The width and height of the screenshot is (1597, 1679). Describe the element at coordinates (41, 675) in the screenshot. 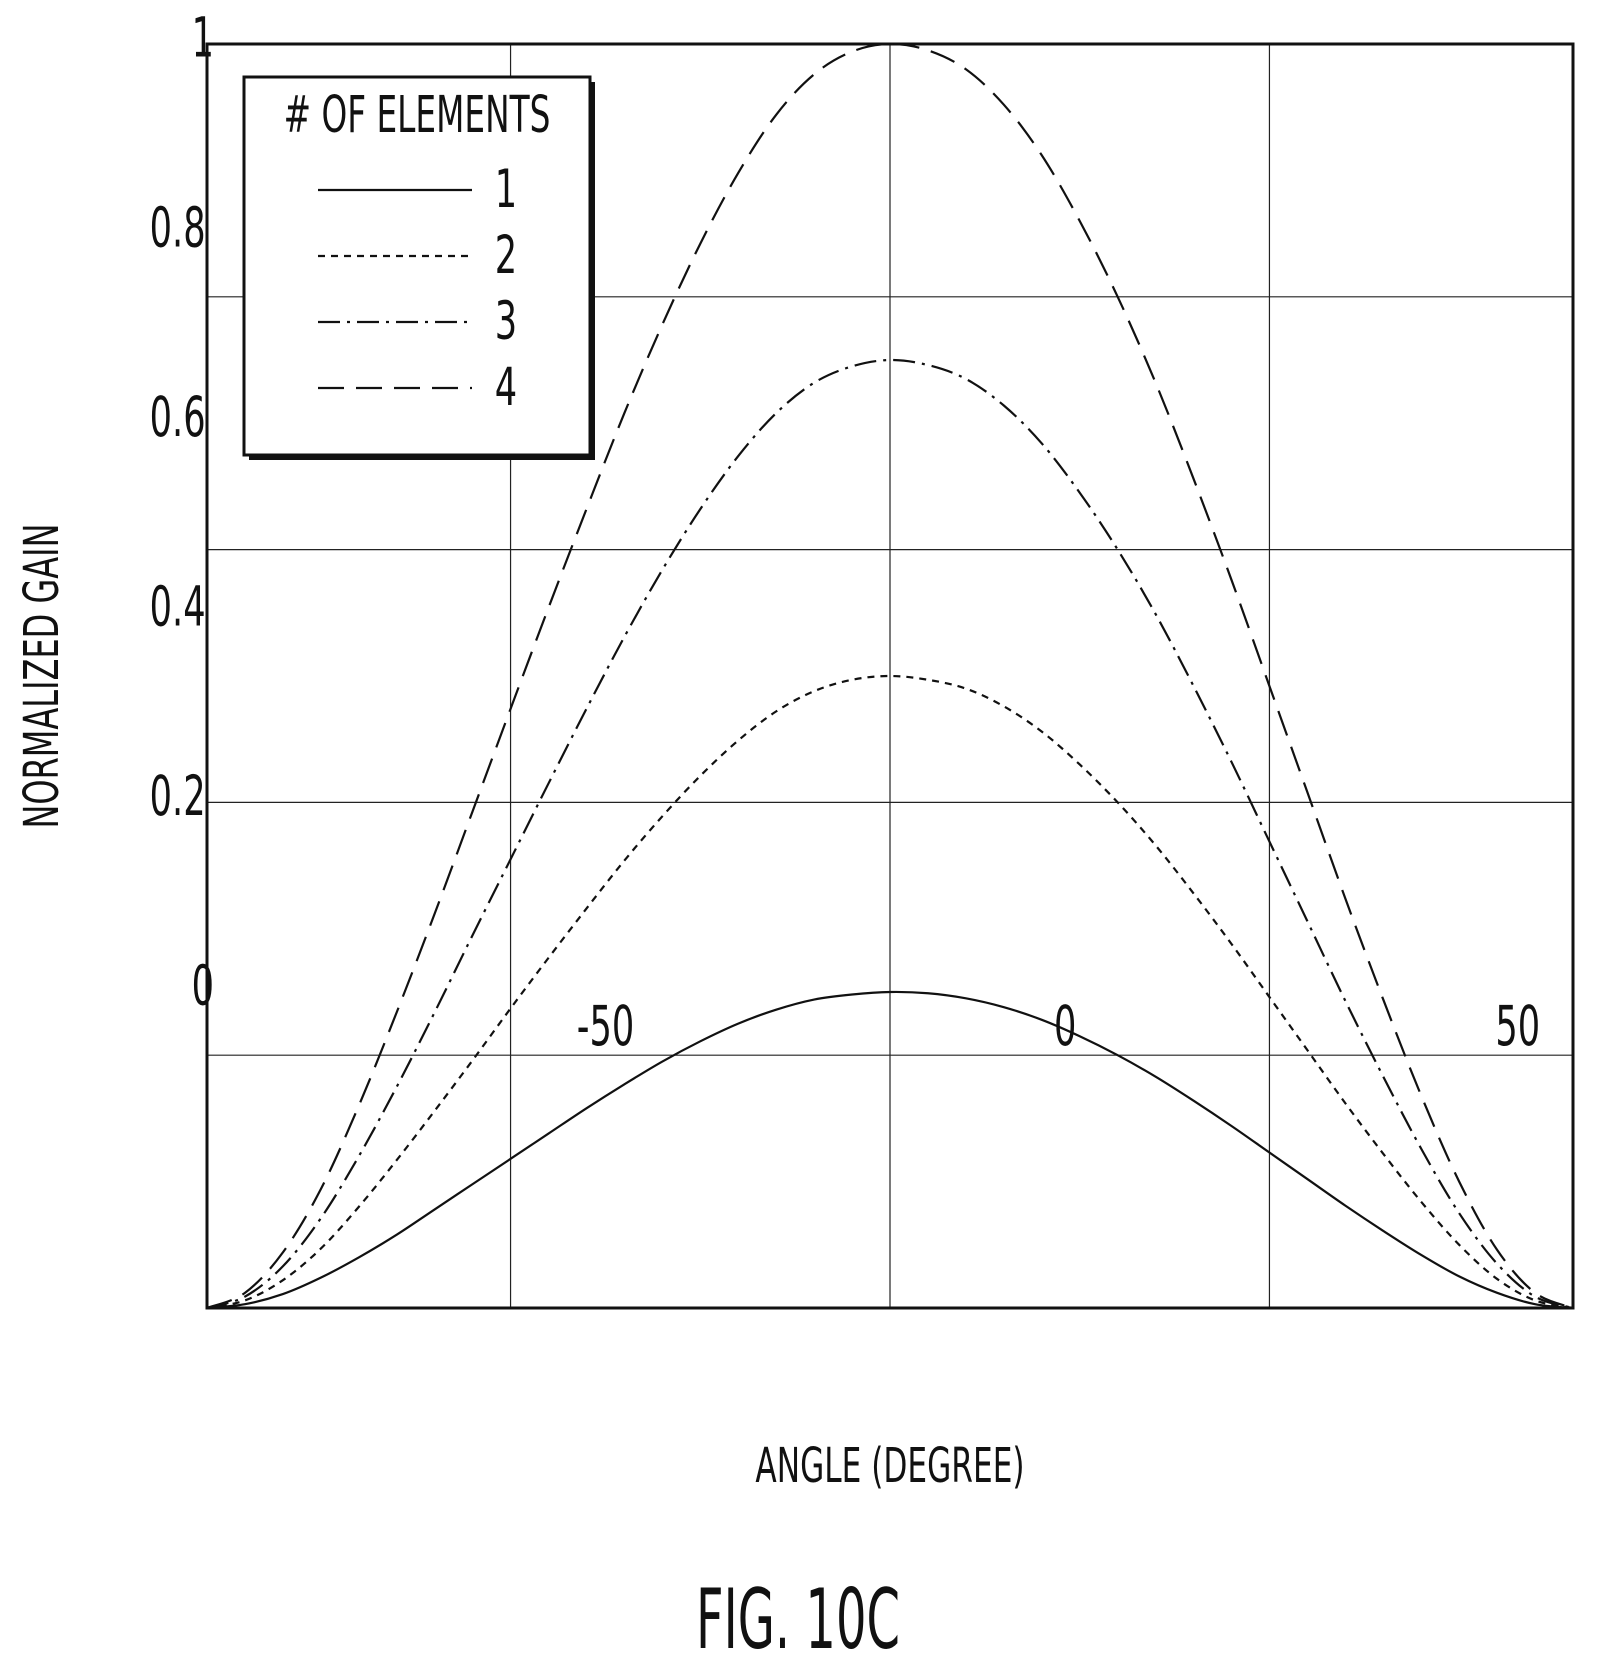

I see `y-axis-title: NORMALIZED GAIN` at that location.